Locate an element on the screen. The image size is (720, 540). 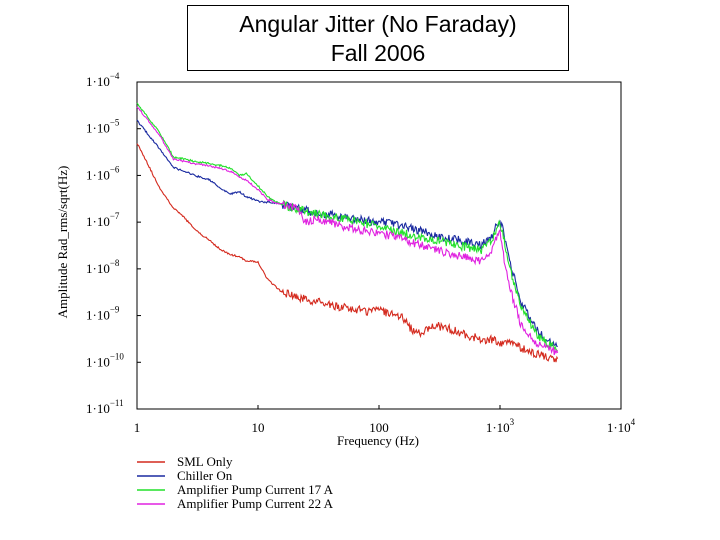
legend-label-amplifier-pump-current-22-a: Amplifier Pump Current 22 A is located at coordinates (255, 503).